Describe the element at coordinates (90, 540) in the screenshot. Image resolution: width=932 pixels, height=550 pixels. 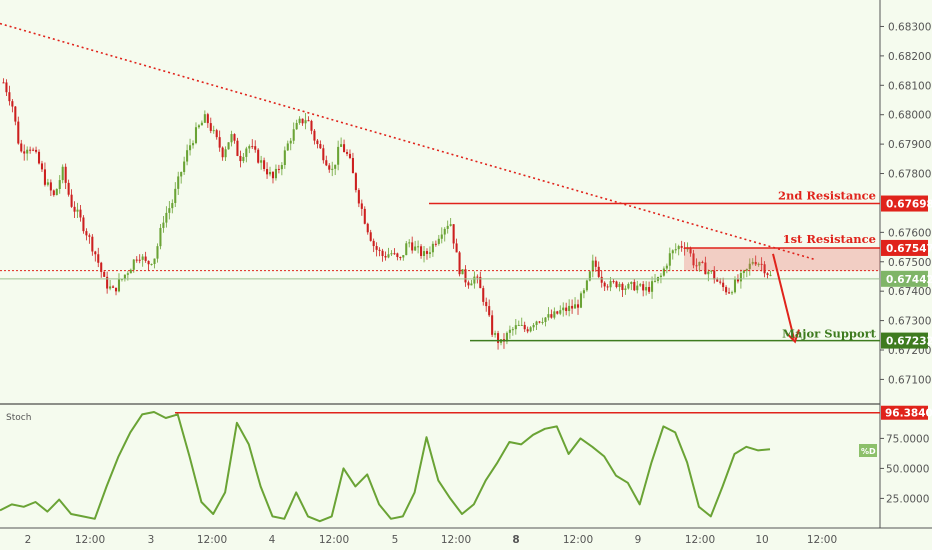
I see `time-tick-label: 12:00` at that location.